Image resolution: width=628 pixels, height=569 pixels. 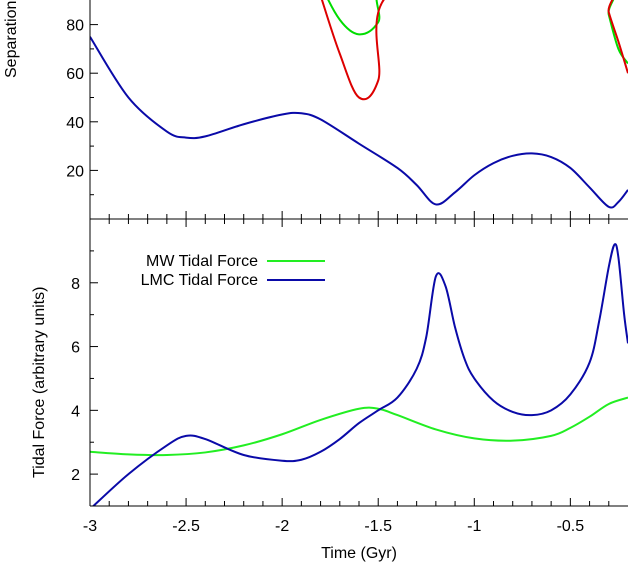 What do you see at coordinates (75, 74) in the screenshot?
I see `top-y-tick-label: 60` at bounding box center [75, 74].